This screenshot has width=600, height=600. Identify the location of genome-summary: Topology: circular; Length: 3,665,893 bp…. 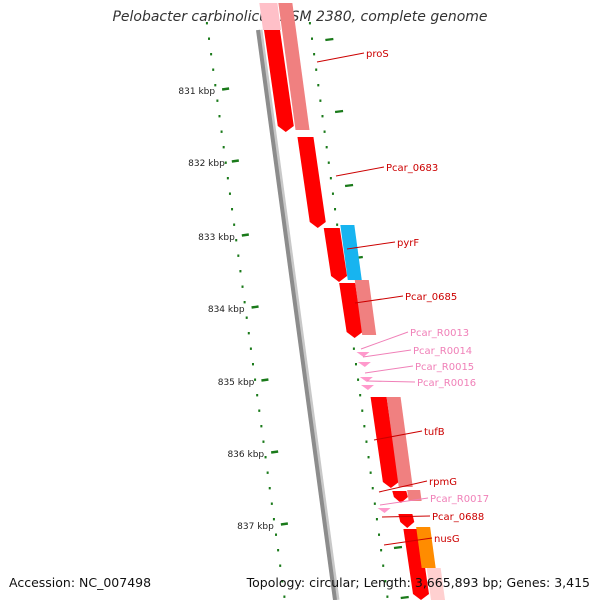
(418, 582).